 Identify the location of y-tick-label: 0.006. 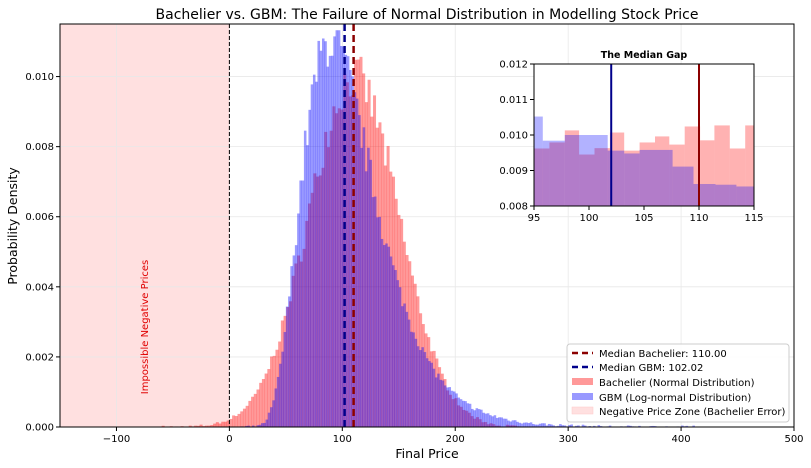
(39, 217).